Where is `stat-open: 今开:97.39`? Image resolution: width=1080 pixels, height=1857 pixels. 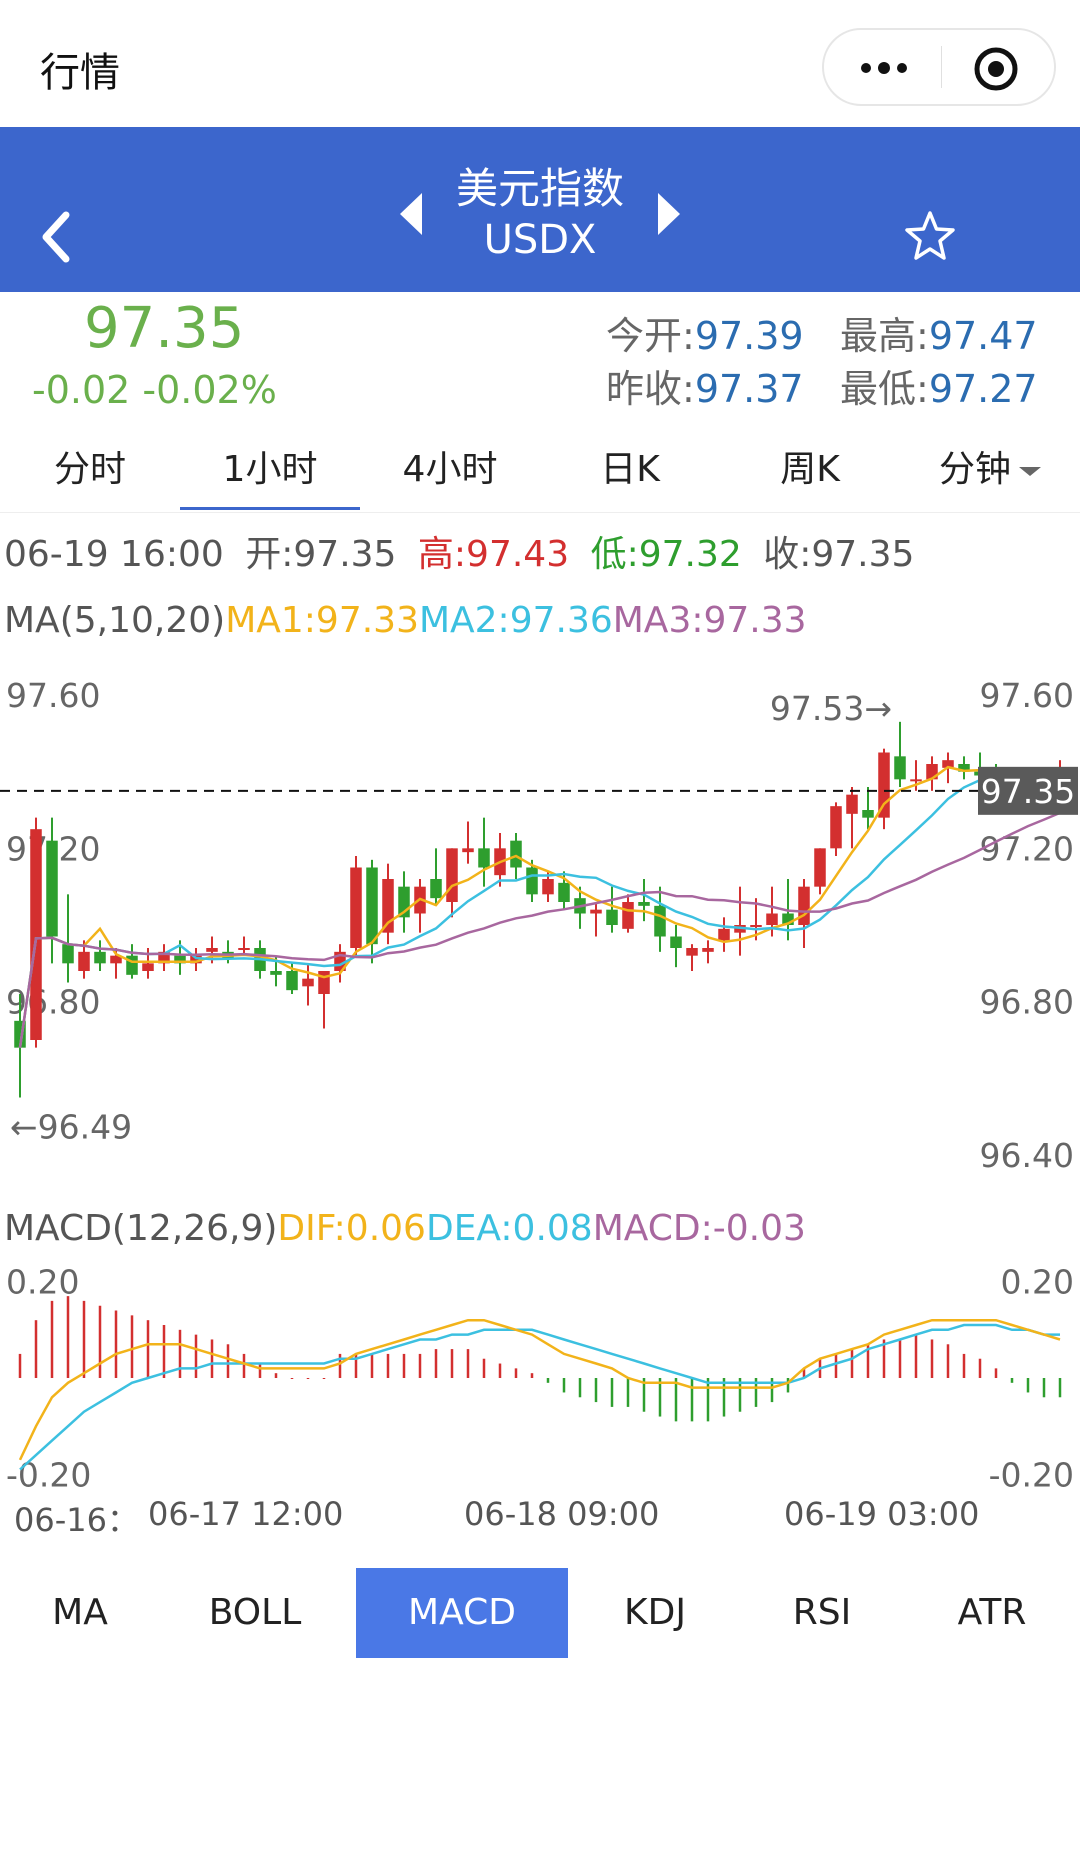 stat-open: 今开:97.39 is located at coordinates (705, 332).